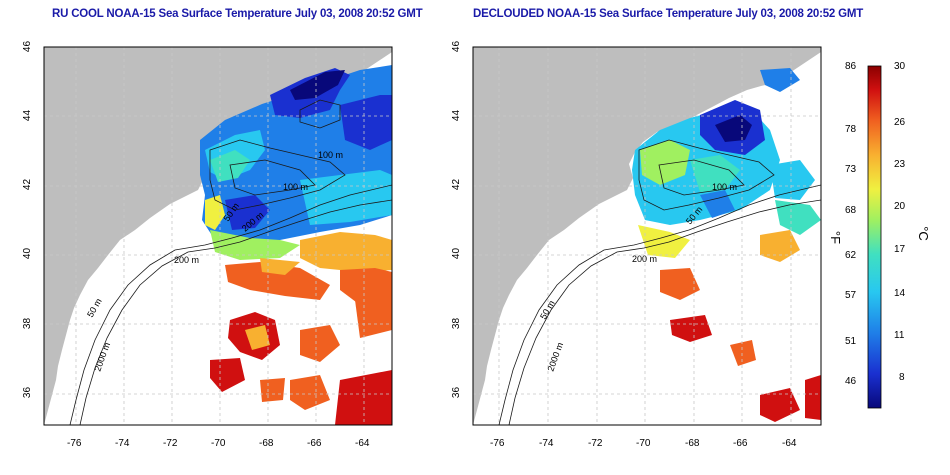  What do you see at coordinates (900, 249) in the screenshot?
I see `c-tick: 17` at bounding box center [900, 249].